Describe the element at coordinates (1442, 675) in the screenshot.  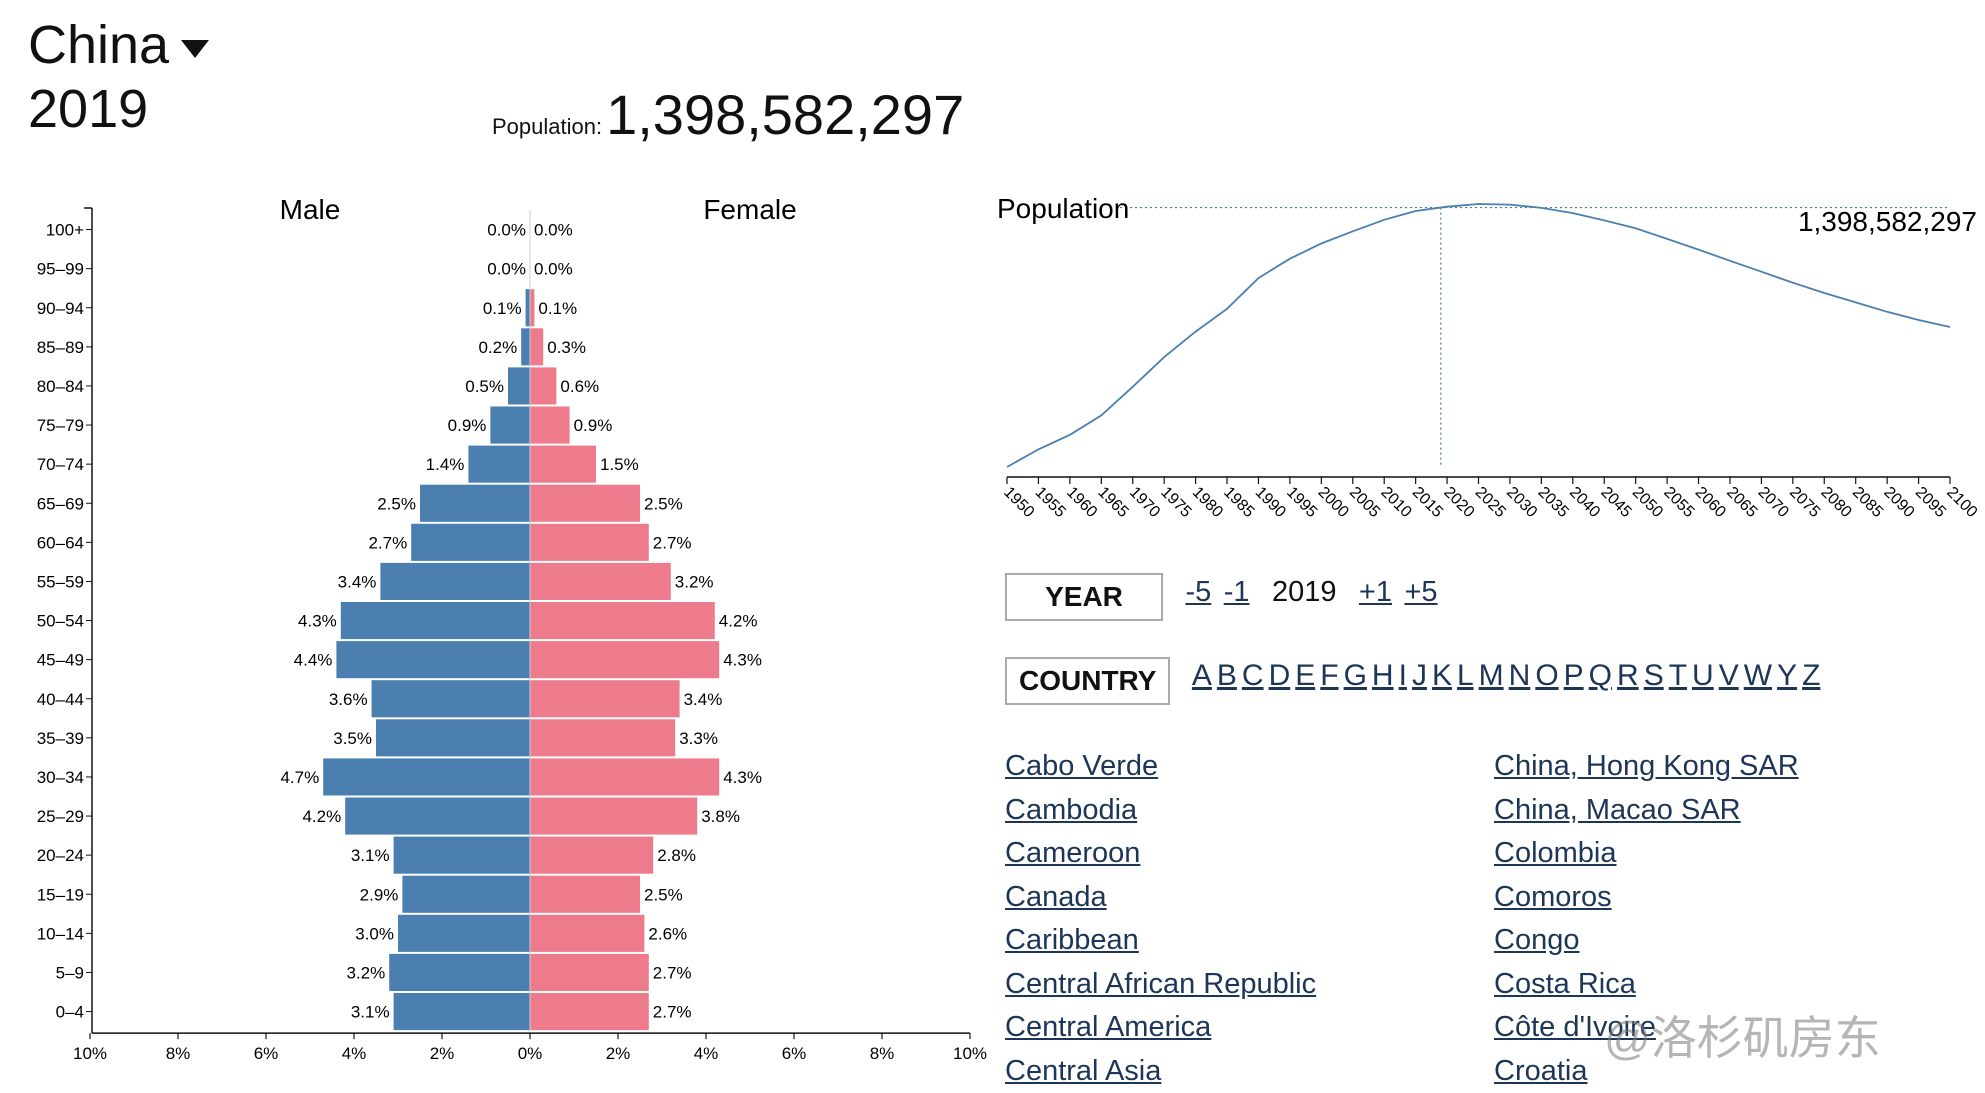
I see `country-letter-link: K` at that location.